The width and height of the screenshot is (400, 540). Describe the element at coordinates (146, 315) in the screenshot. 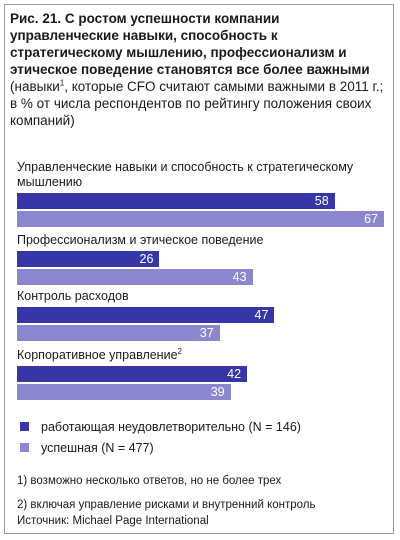

I see `bar-series-1: 47` at that location.